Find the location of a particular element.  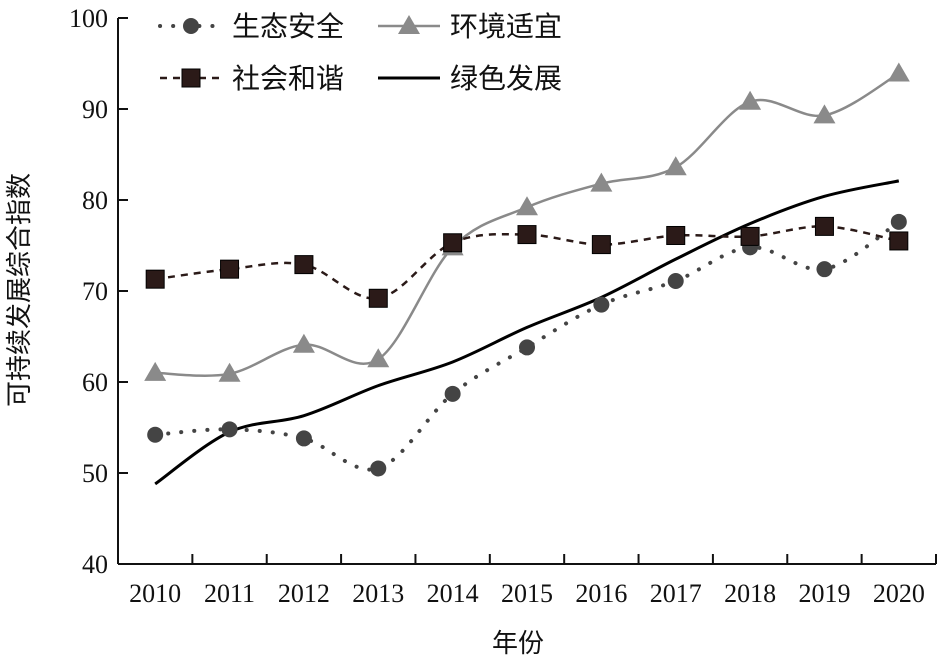

x-tick-label: 2017 is located at coordinates (676, 593).